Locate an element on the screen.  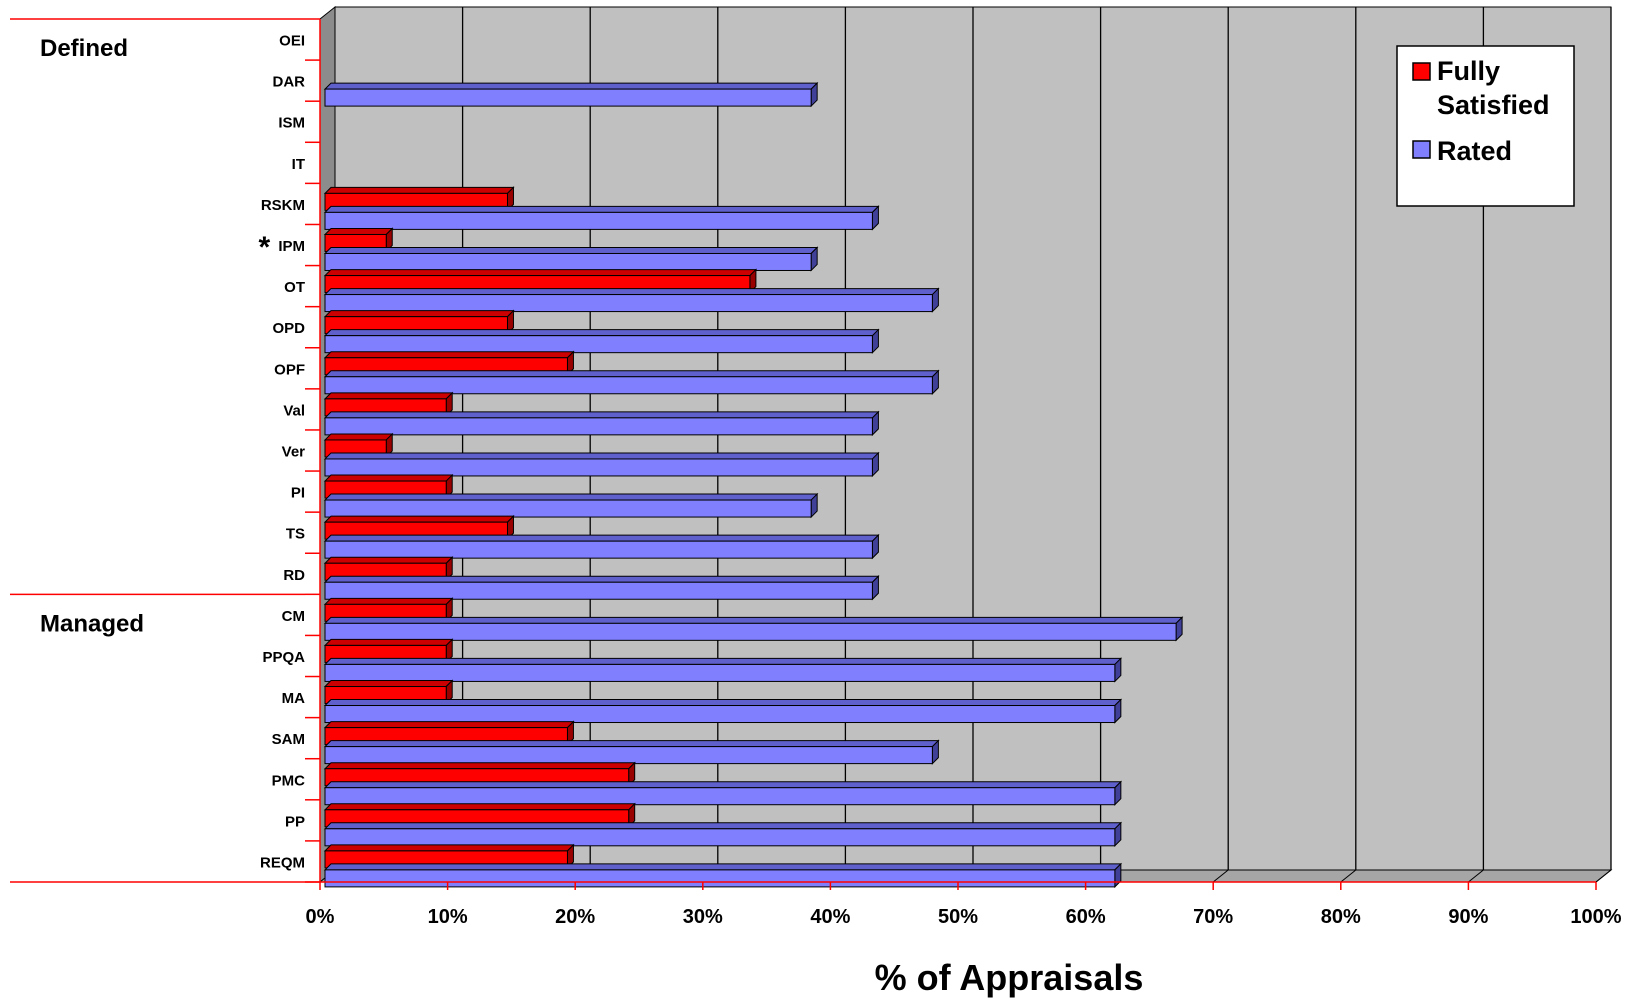
category-label-pp: PP is located at coordinates (295, 821).